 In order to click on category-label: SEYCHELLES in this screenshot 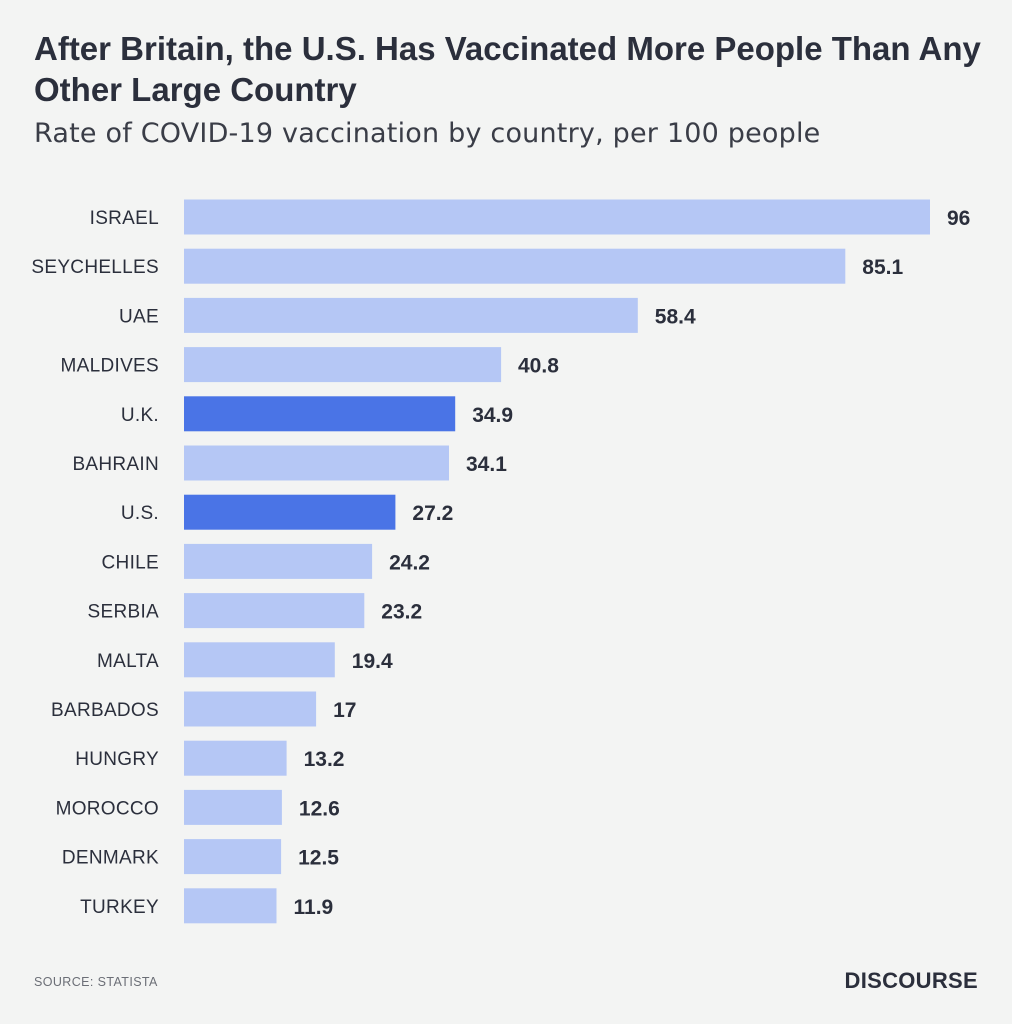, I will do `click(95, 267)`.